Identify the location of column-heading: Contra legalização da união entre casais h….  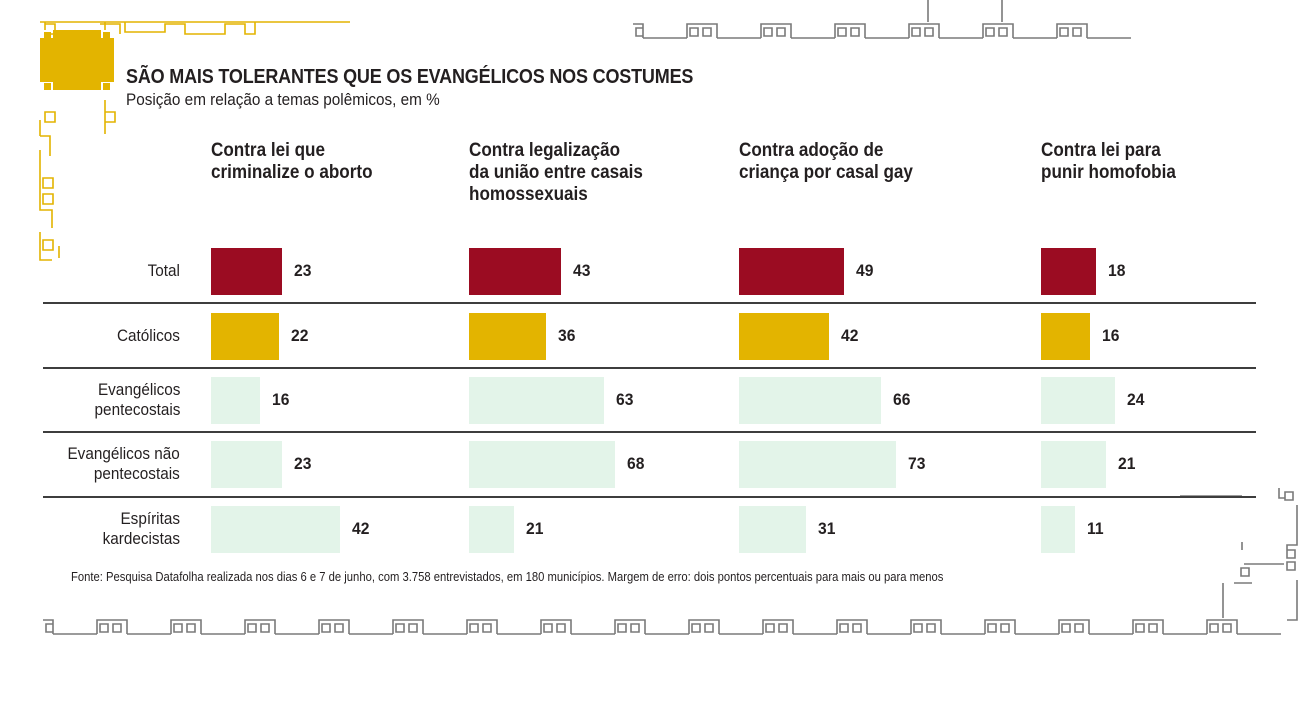
(556, 173).